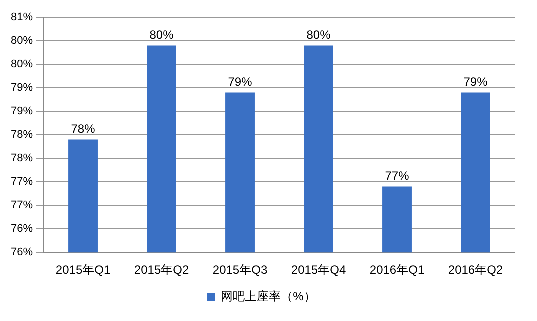 The width and height of the screenshot is (537, 321). Describe the element at coordinates (476, 270) in the screenshot. I see `x-tick-label: 2016年Q2` at that location.